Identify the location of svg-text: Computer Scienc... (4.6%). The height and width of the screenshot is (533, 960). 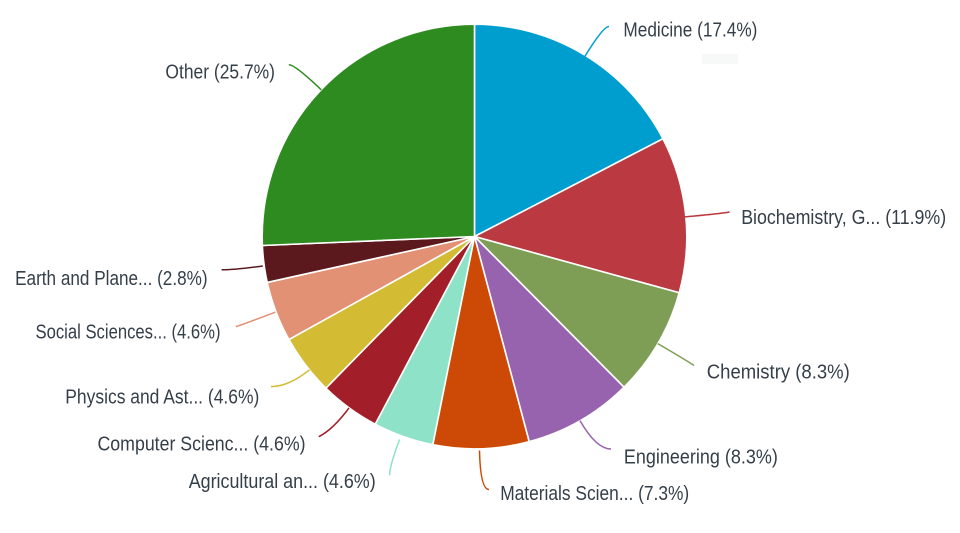
(202, 445).